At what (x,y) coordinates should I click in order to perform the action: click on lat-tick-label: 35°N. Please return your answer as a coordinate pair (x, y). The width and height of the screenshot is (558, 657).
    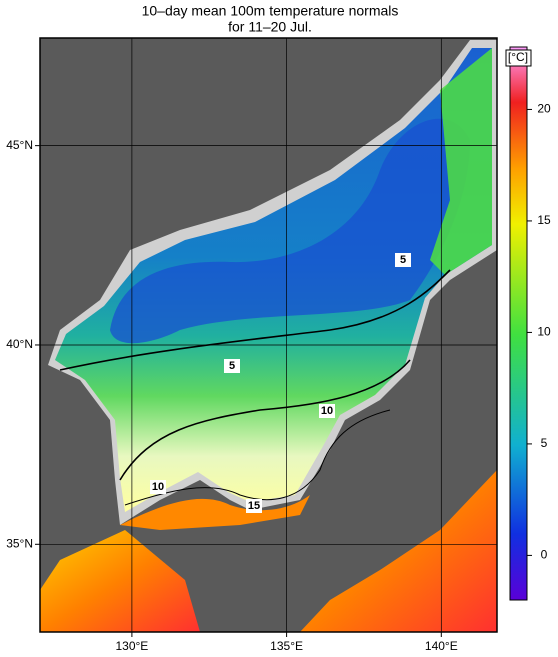
    Looking at the image, I should click on (19, 543).